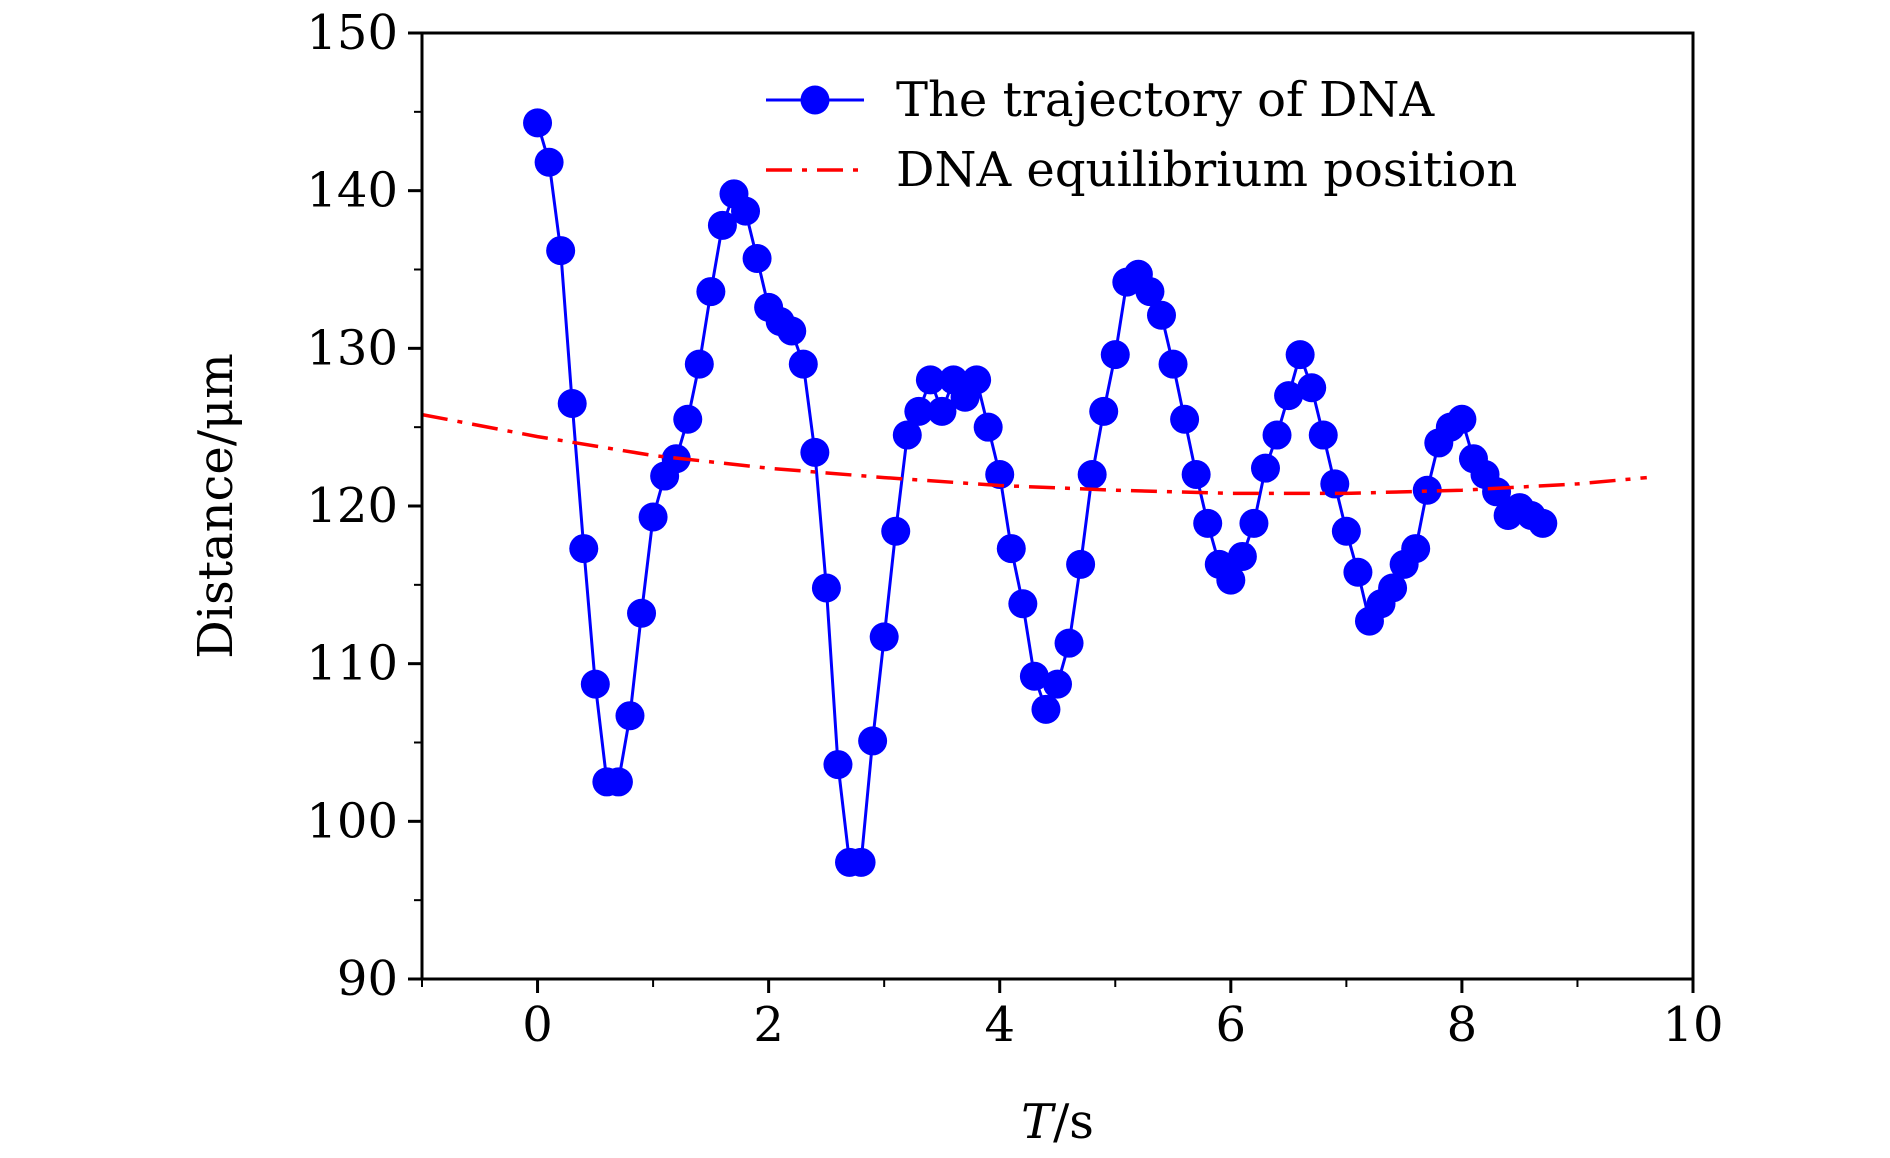 Image resolution: width=1890 pixels, height=1158 pixels. I want to click on equilibrium-line, so click(1034, 454).